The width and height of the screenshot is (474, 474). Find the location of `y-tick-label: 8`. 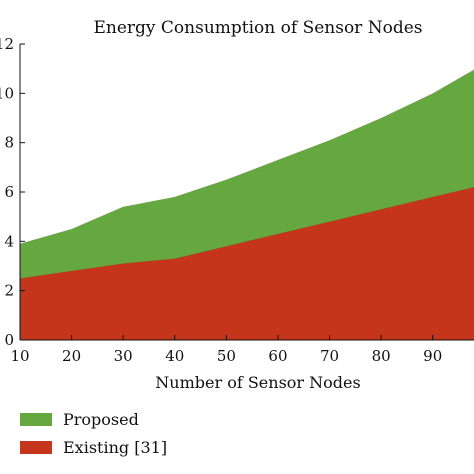

y-tick-label: 8 is located at coordinates (9, 143).